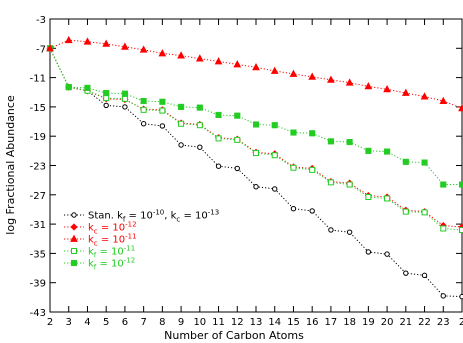  Describe the element at coordinates (130, 225) in the screenshot. I see `legend-text-part: -12` at that location.